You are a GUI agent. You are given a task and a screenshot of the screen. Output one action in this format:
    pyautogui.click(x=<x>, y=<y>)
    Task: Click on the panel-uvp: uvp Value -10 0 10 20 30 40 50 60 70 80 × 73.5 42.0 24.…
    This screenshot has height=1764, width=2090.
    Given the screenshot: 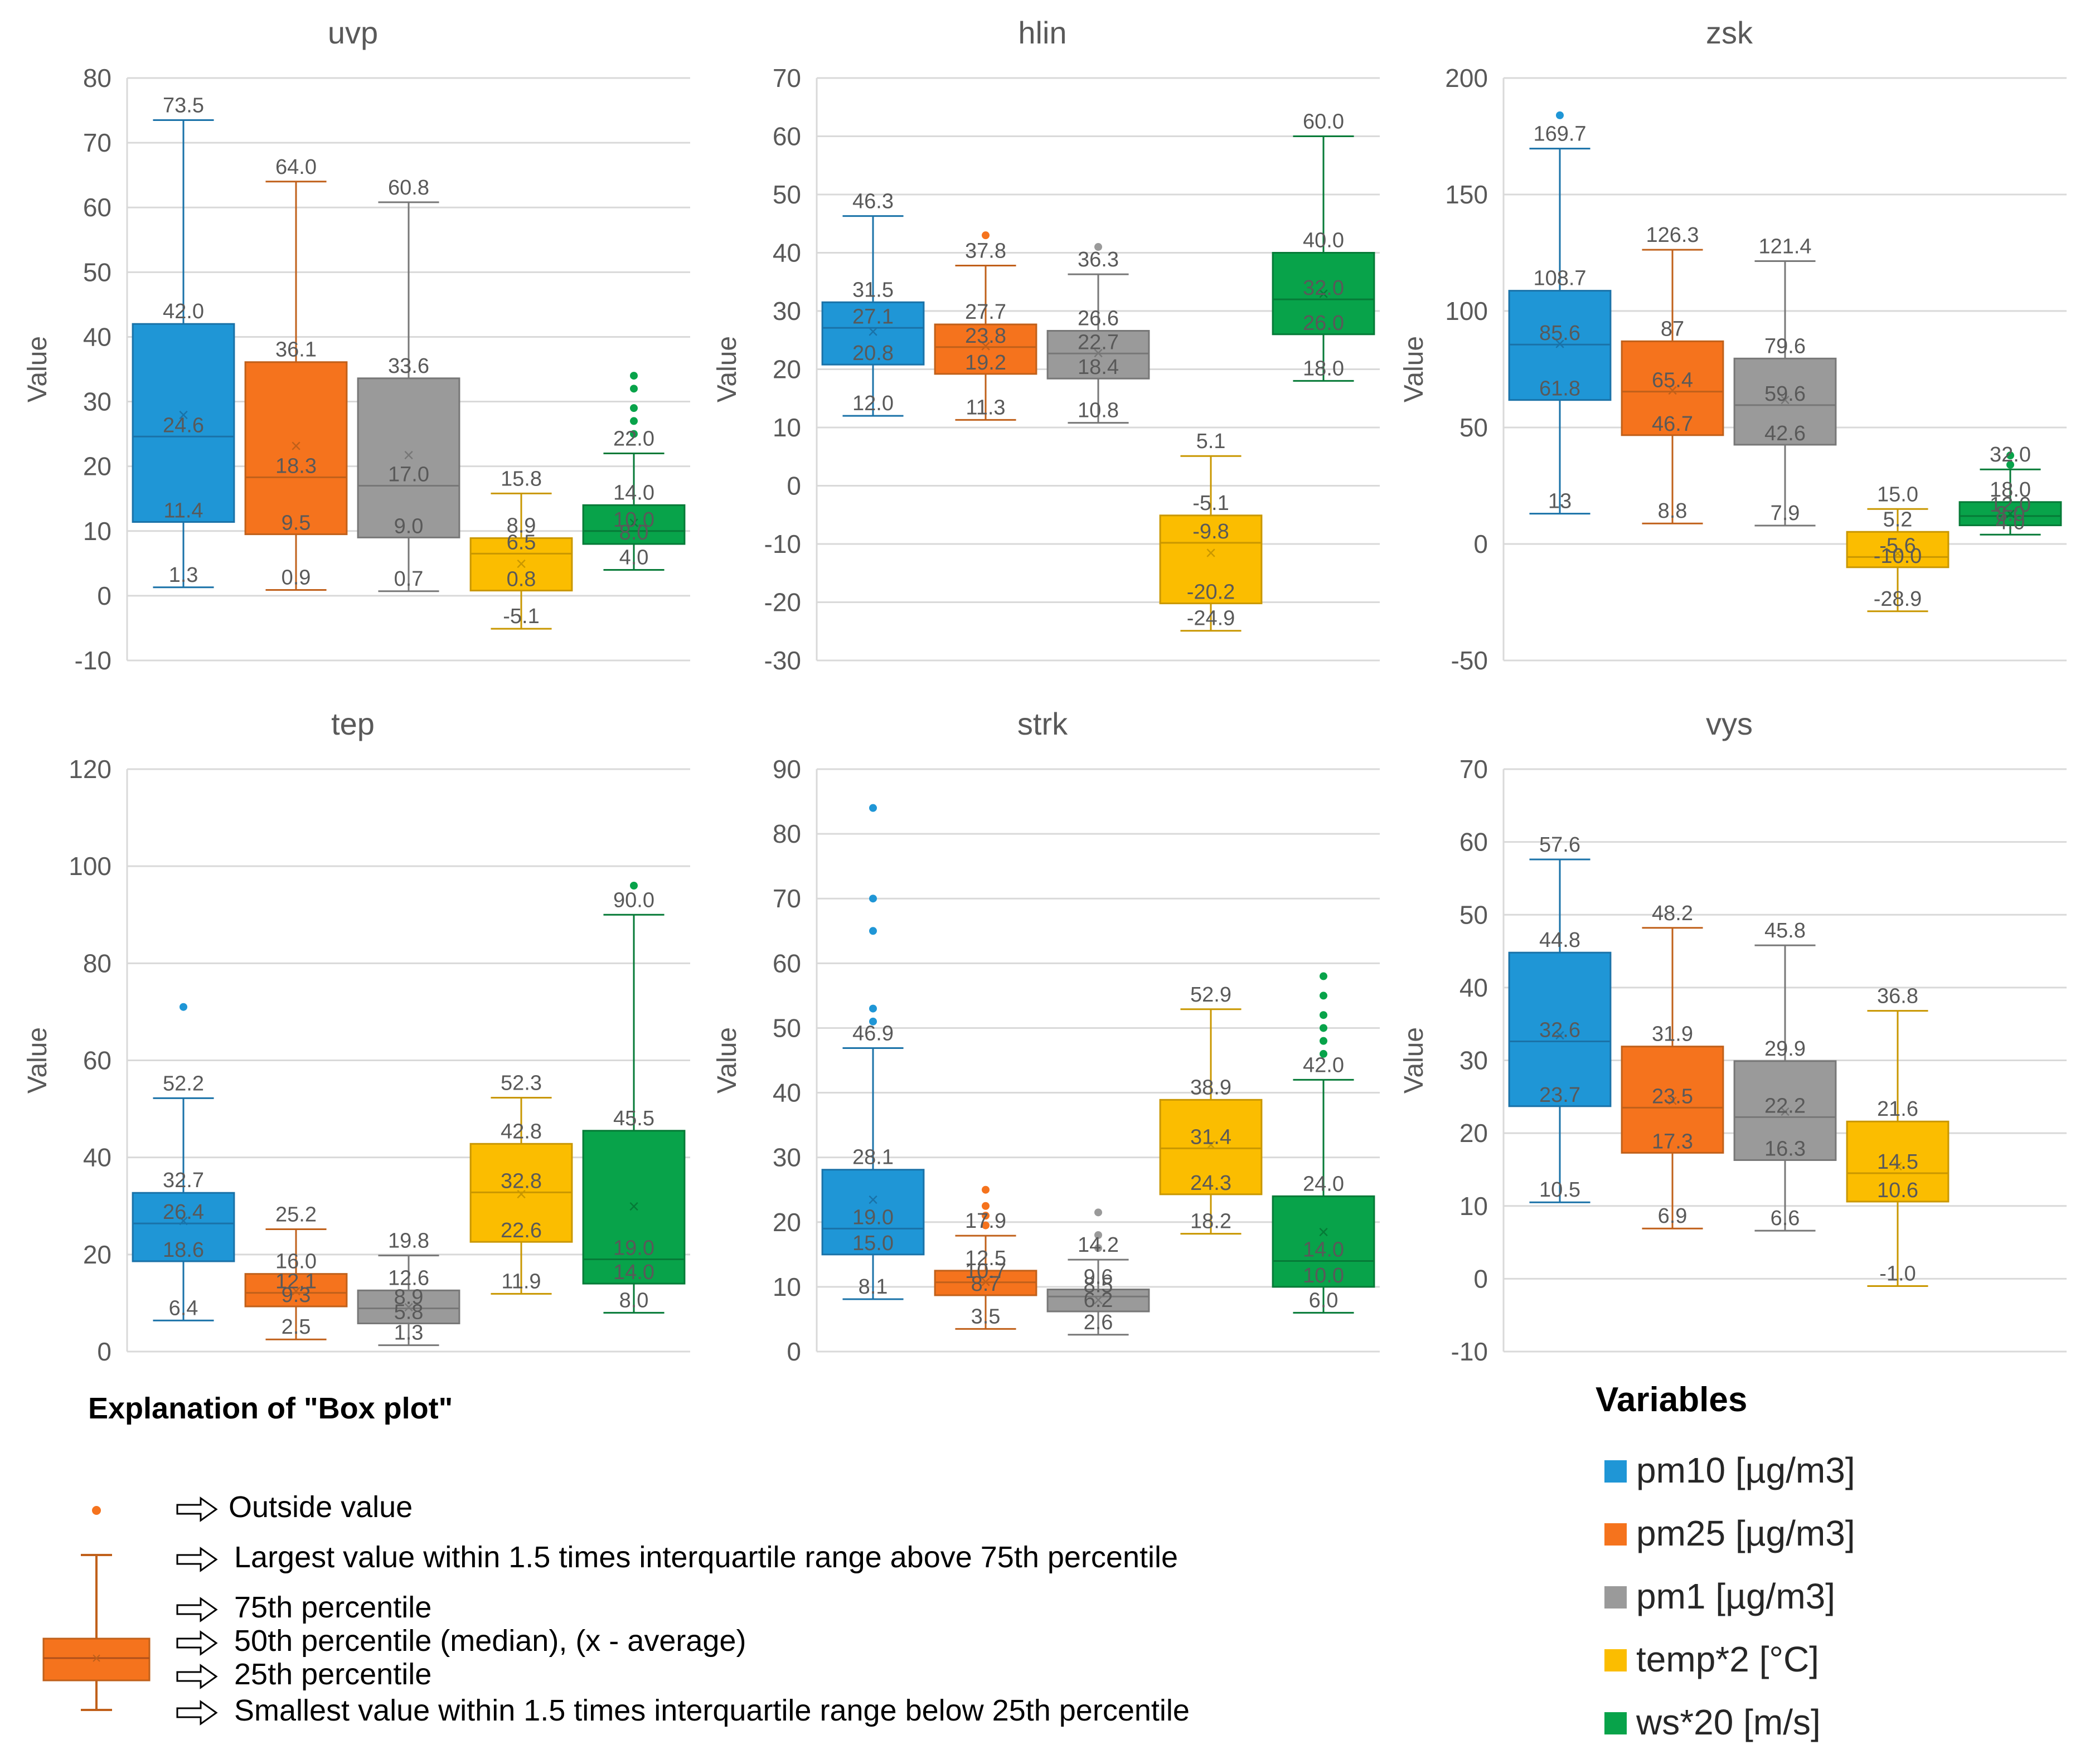 What is the action you would take?
    pyautogui.click(x=357, y=345)
    